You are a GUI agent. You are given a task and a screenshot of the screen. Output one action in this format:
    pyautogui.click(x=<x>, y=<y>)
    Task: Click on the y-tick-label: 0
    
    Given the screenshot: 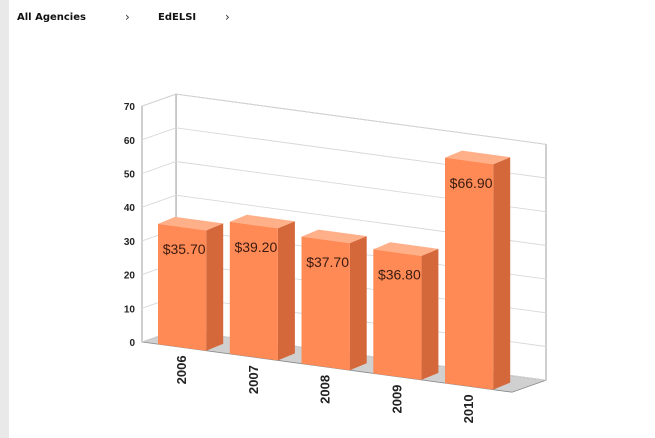 What is the action you would take?
    pyautogui.click(x=132, y=343)
    